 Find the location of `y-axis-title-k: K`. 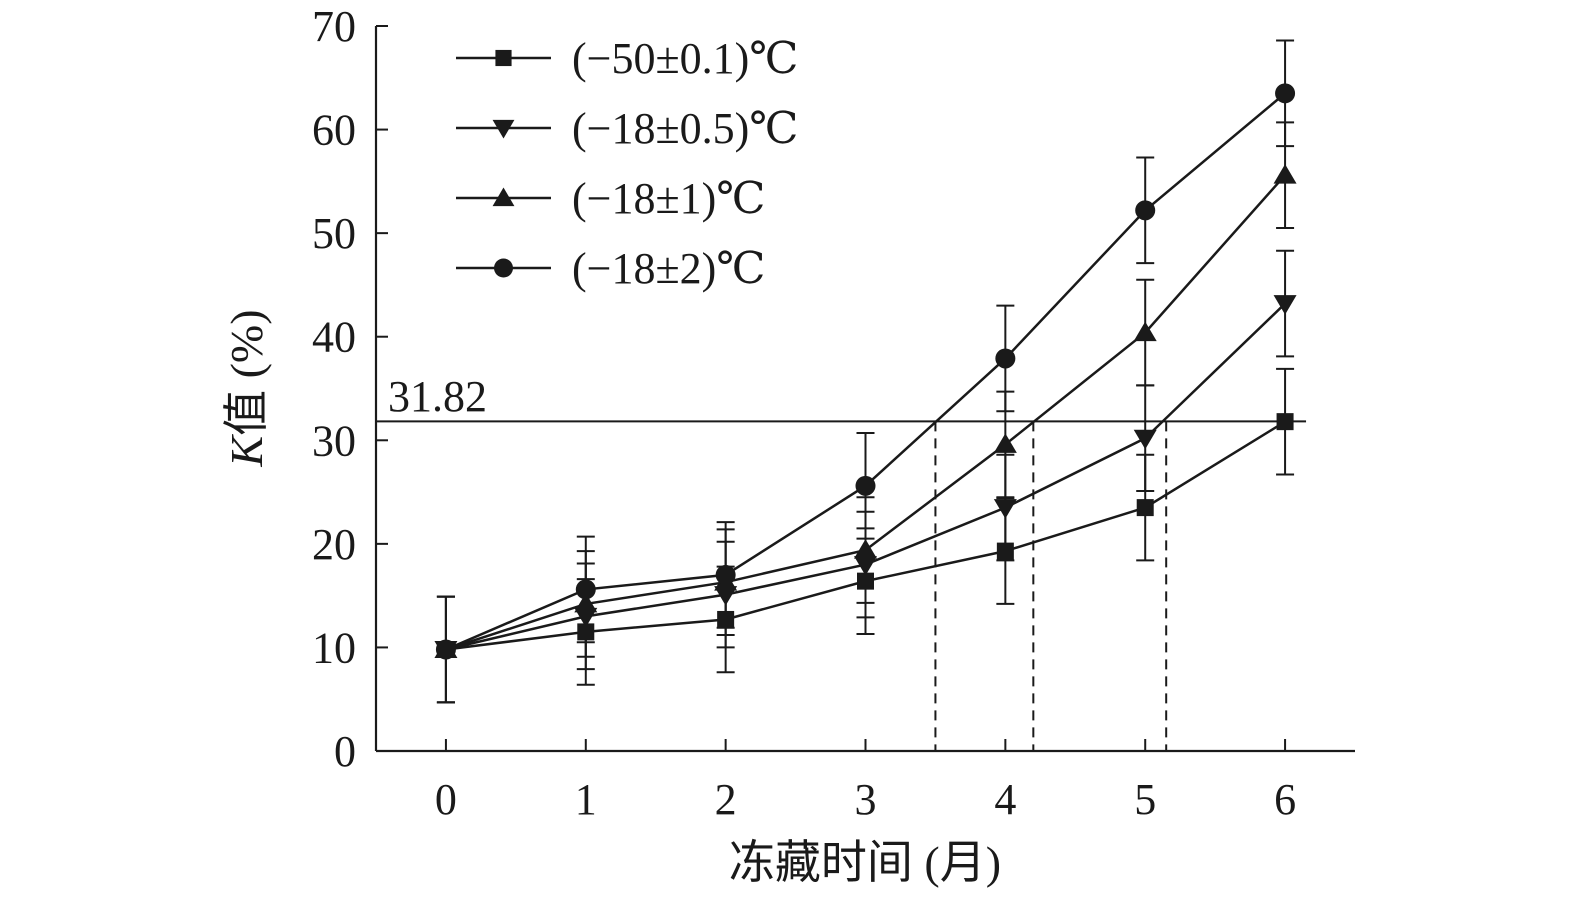

y-axis-title-k: K is located at coordinates (246, 451).